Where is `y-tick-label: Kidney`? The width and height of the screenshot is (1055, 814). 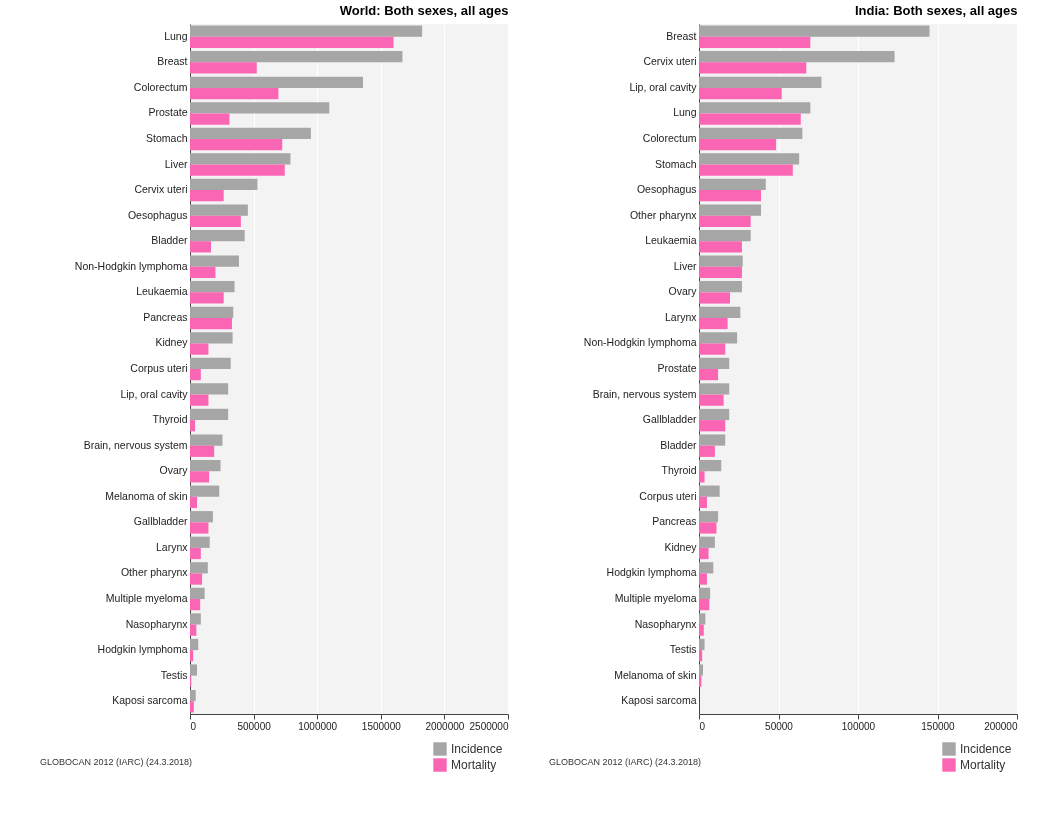
y-tick-label: Kidney is located at coordinates (172, 342).